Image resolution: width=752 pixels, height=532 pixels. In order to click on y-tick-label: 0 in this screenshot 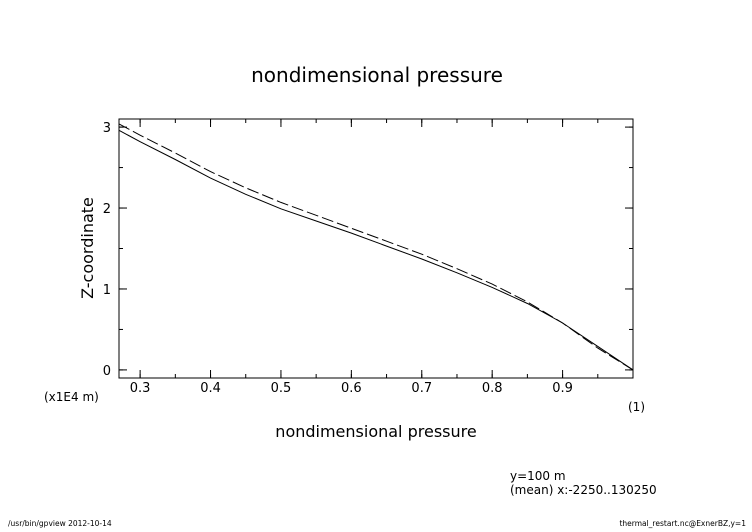, I will do `click(107, 371)`.